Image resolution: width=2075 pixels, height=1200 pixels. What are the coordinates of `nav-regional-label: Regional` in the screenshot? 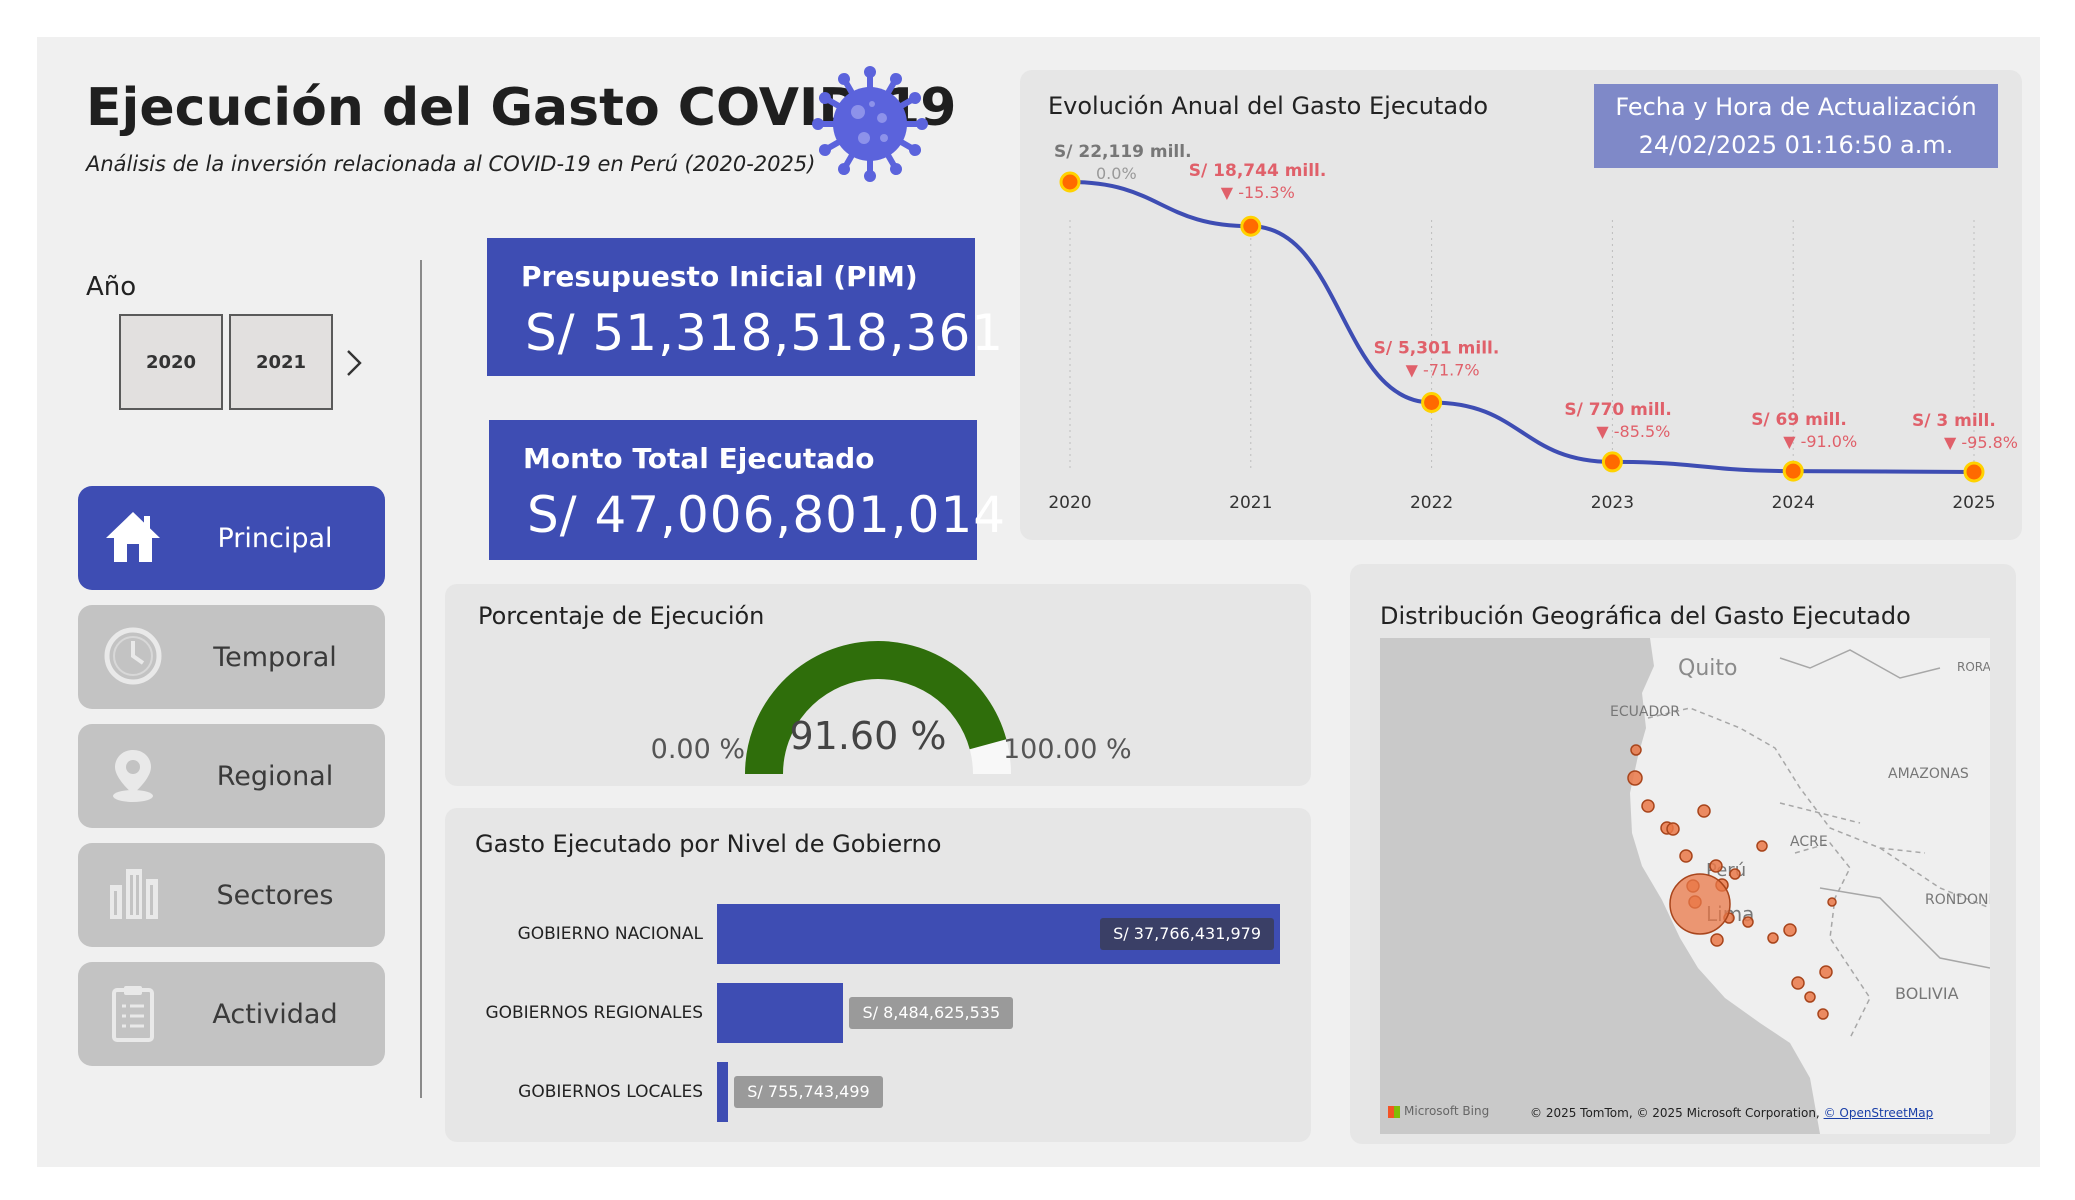 It's located at (275, 776).